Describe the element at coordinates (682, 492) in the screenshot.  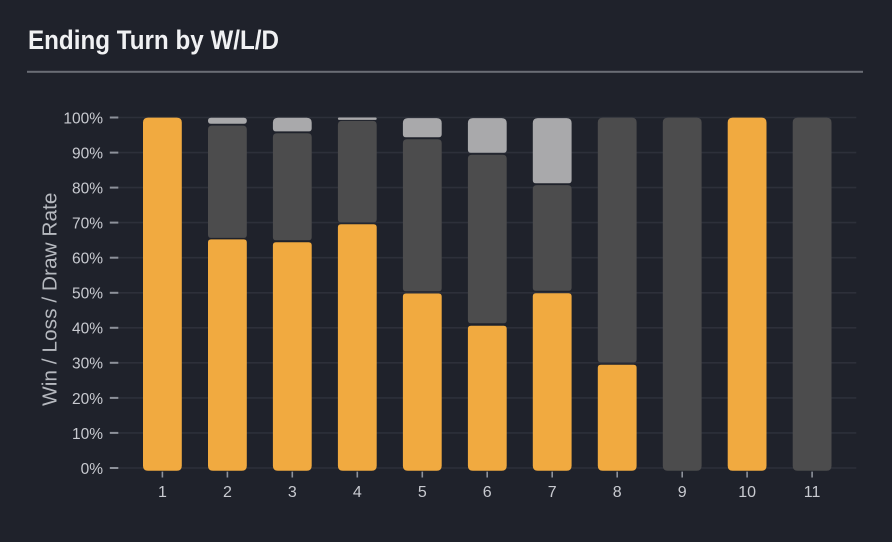
I see `svg-text: 9` at that location.